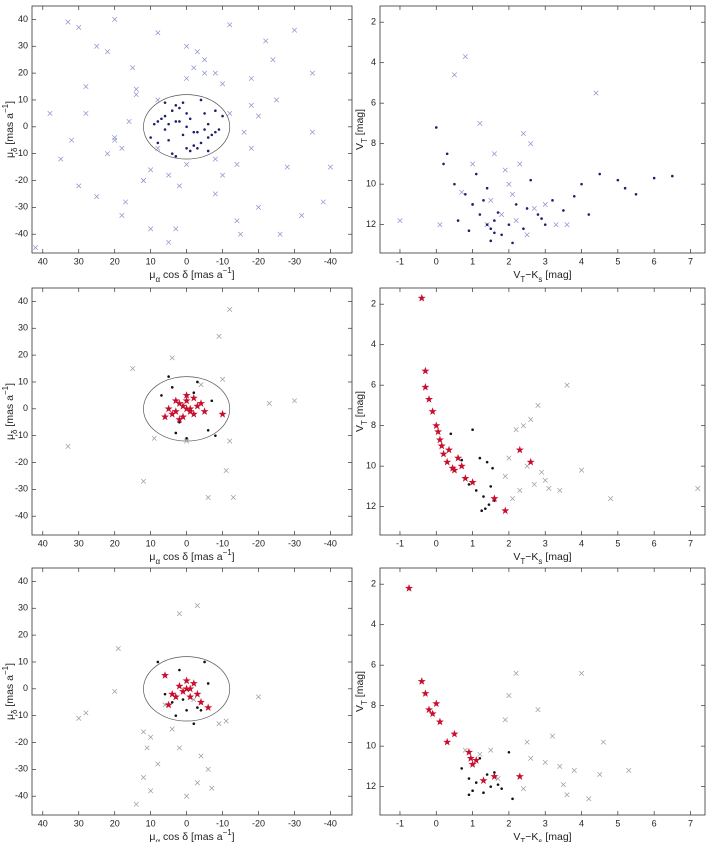 This screenshot has height=842, width=709. Describe the element at coordinates (21, 207) in the screenshot. I see `y-tick-label: -30` at that location.